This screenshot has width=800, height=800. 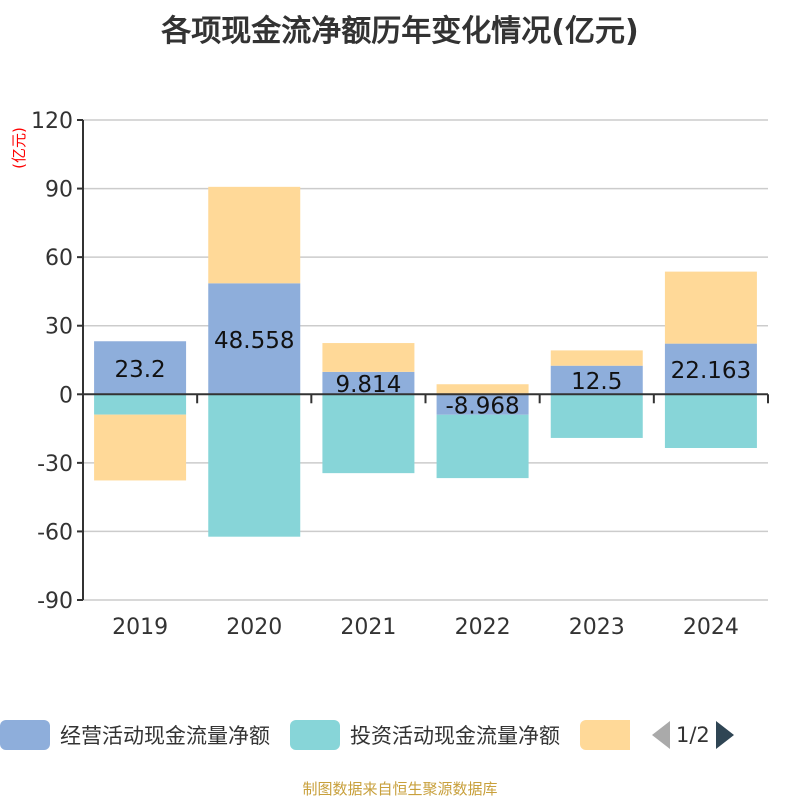 What do you see at coordinates (55, 464) in the screenshot?
I see `y-tick-label: -30` at bounding box center [55, 464].